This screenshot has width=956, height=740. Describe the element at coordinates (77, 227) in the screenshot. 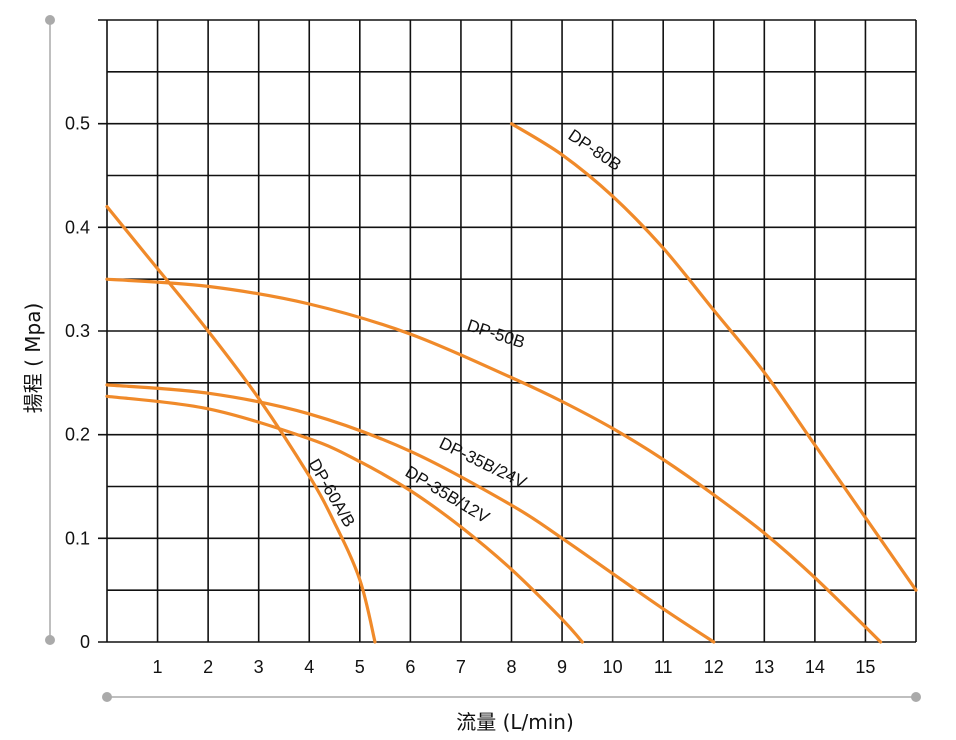

I see `y-tick-label: 0.4` at that location.